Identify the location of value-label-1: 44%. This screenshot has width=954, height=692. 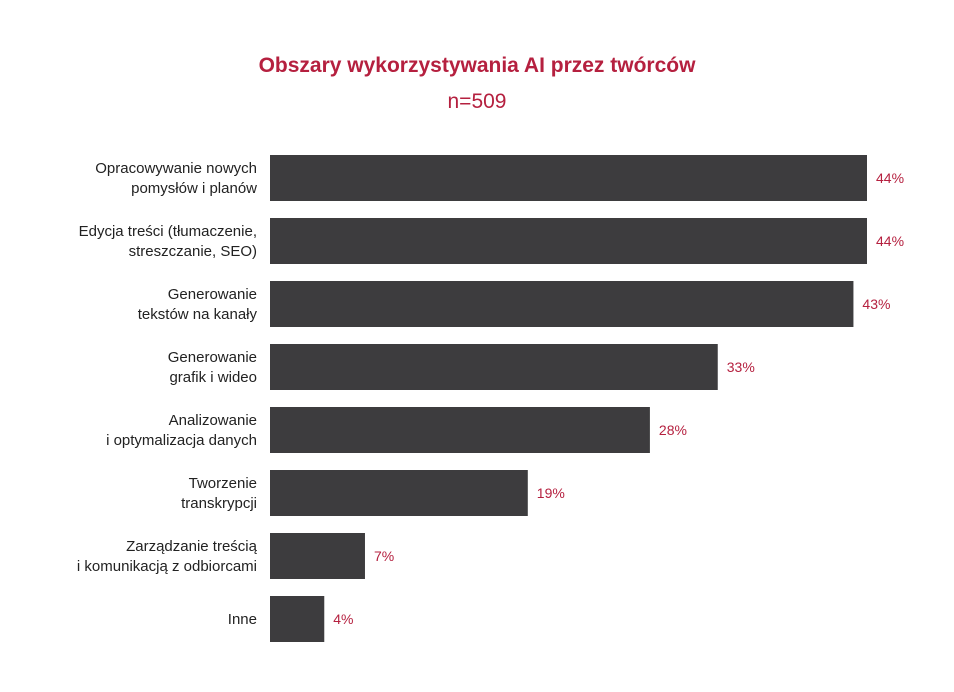
(890, 178).